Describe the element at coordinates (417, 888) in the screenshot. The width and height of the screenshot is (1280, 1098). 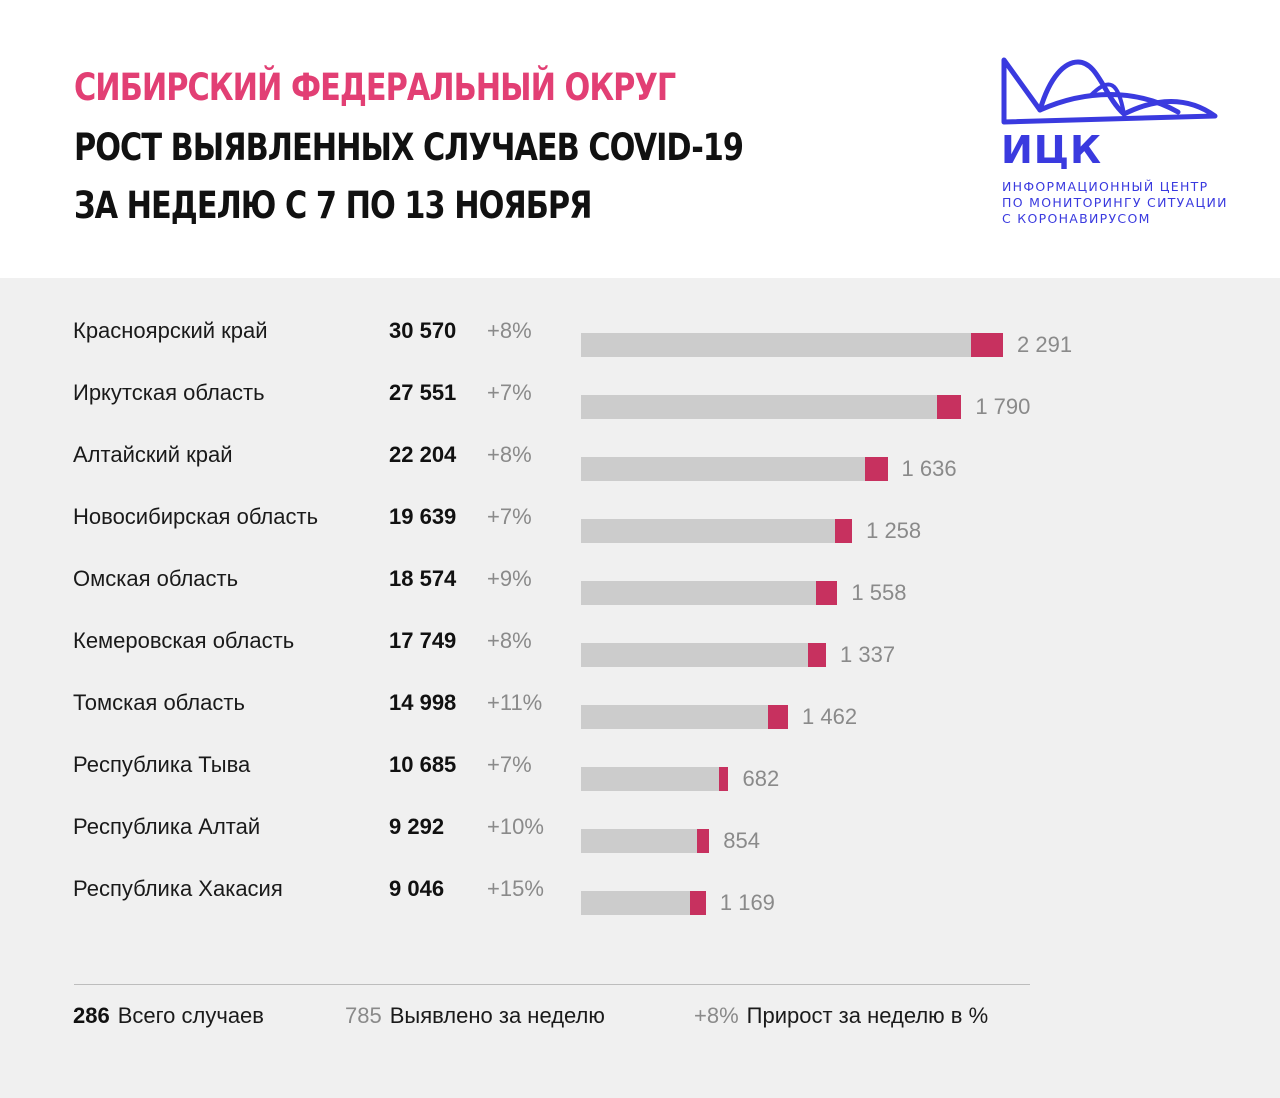
I see `total-cases-label: 9 046` at that location.